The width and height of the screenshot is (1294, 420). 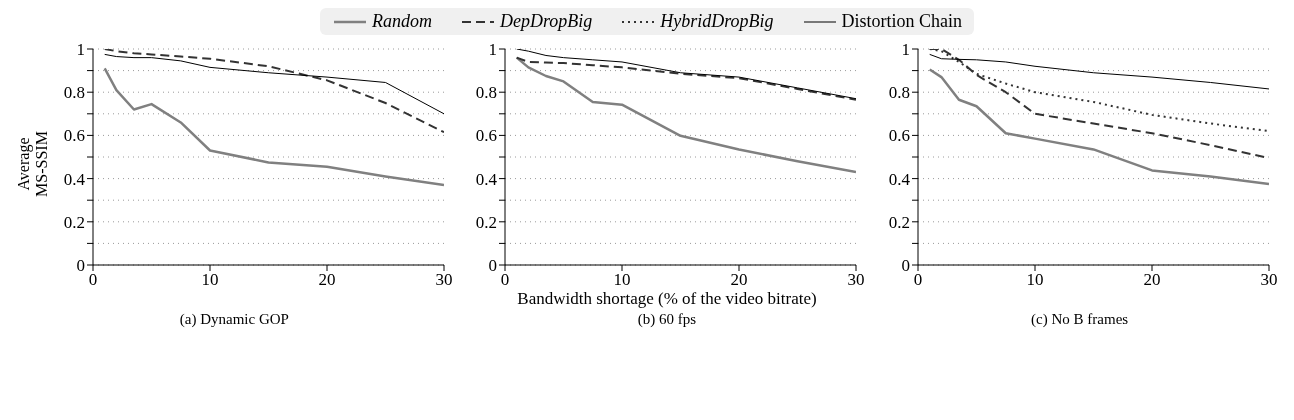 I want to click on legend-label: HybridDropBig, so click(x=717, y=21).